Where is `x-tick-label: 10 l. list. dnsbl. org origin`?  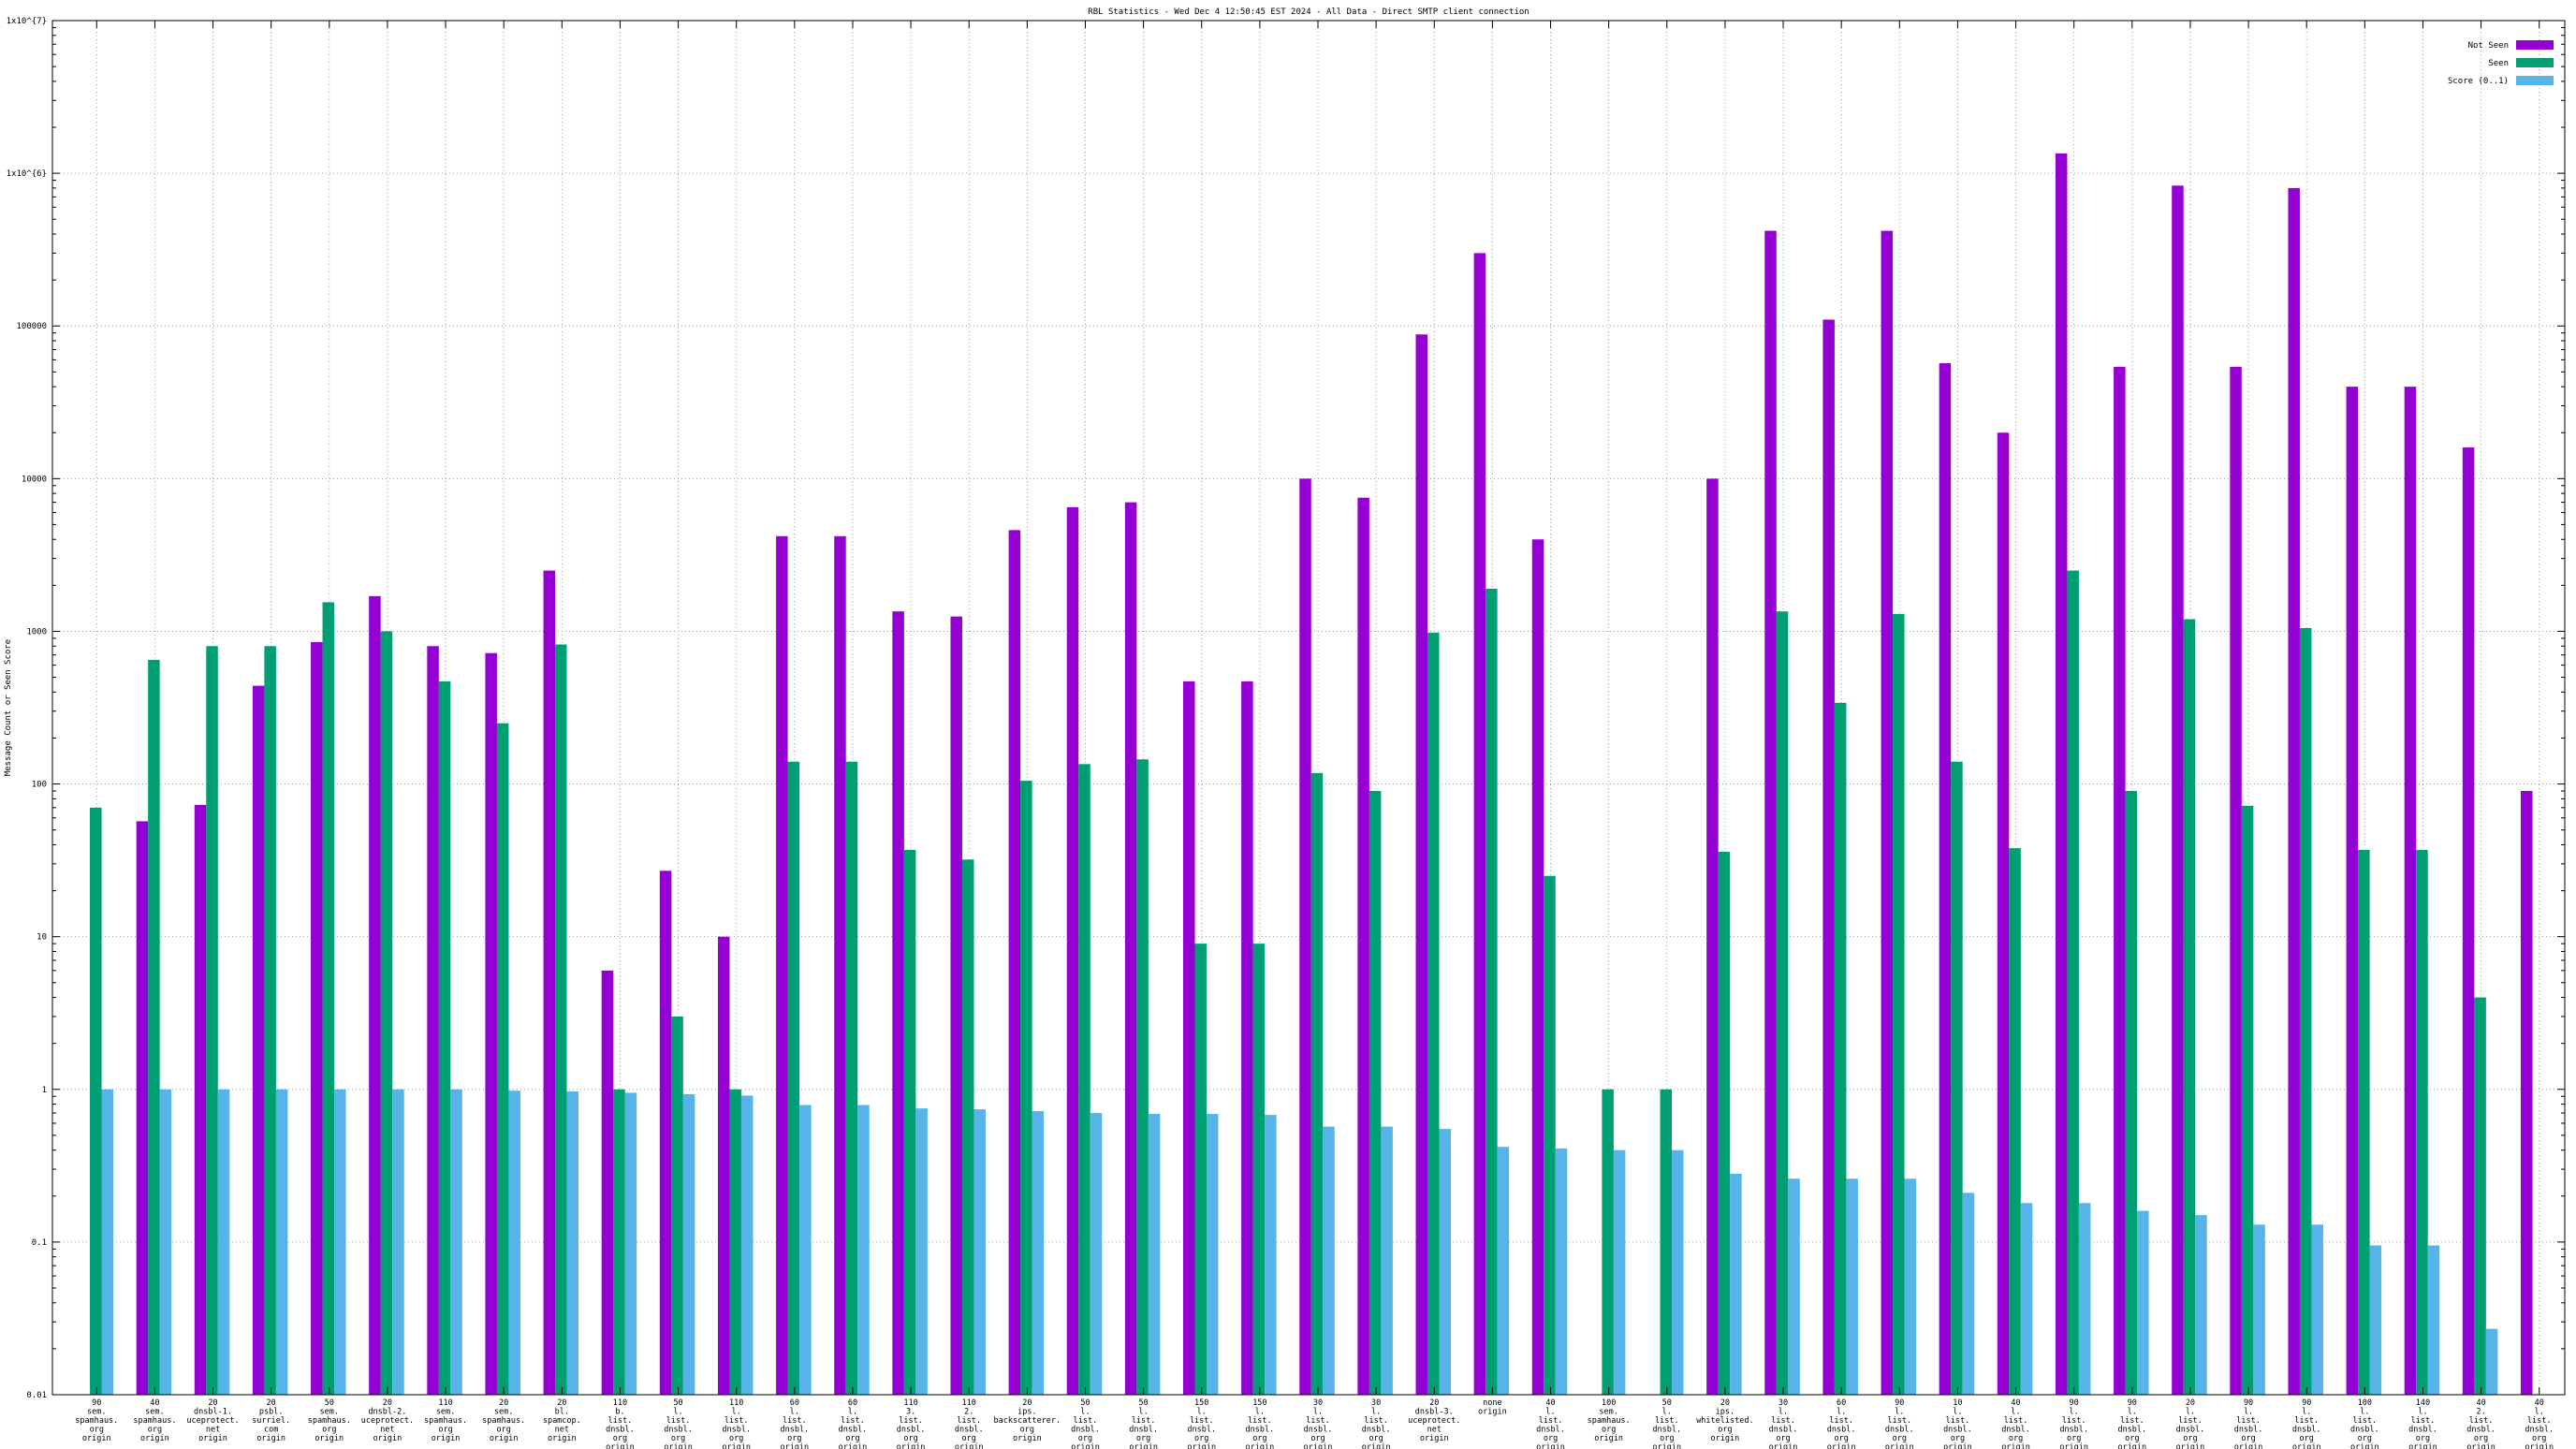
x-tick-label: 10 l. list. dnsbl. org origin is located at coordinates (1957, 1423).